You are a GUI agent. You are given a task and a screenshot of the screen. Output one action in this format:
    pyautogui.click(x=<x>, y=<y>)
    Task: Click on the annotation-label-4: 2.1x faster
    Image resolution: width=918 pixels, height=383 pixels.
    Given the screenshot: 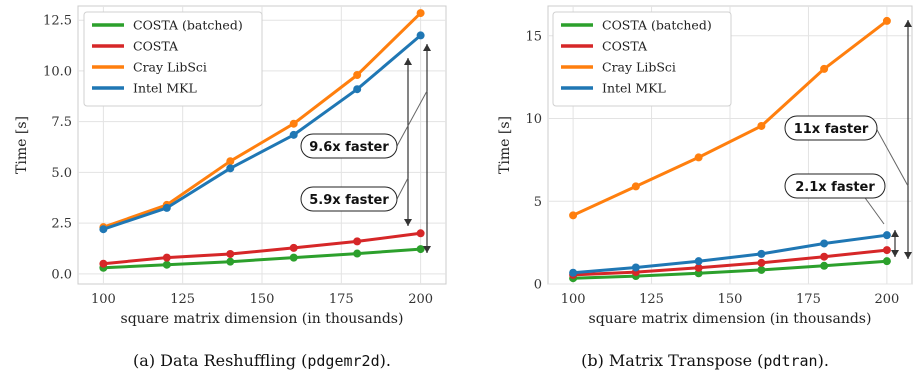 What is the action you would take?
    pyautogui.click(x=835, y=187)
    